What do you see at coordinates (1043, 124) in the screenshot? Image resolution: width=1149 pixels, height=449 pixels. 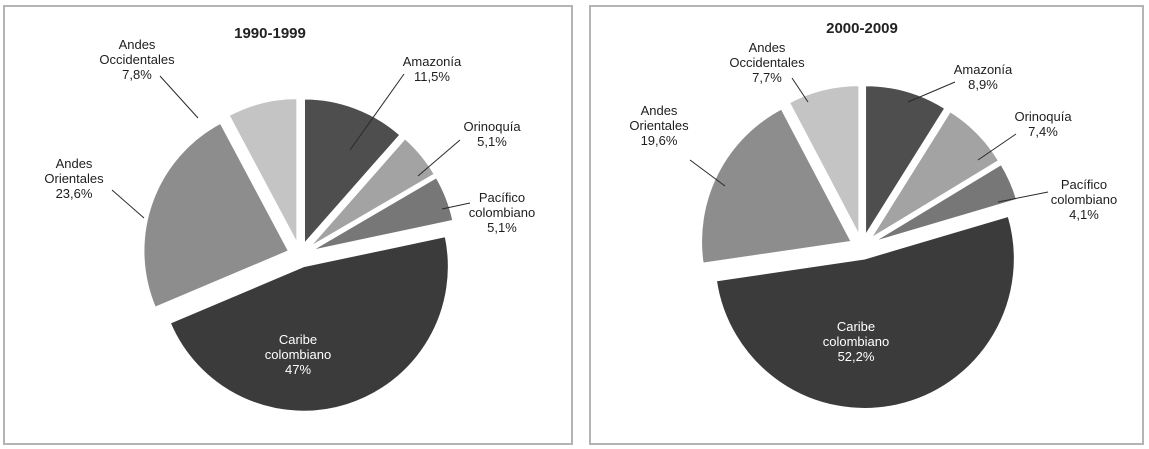 I see `slice-label-orinoquia: Orinoquía 7,4%` at bounding box center [1043, 124].